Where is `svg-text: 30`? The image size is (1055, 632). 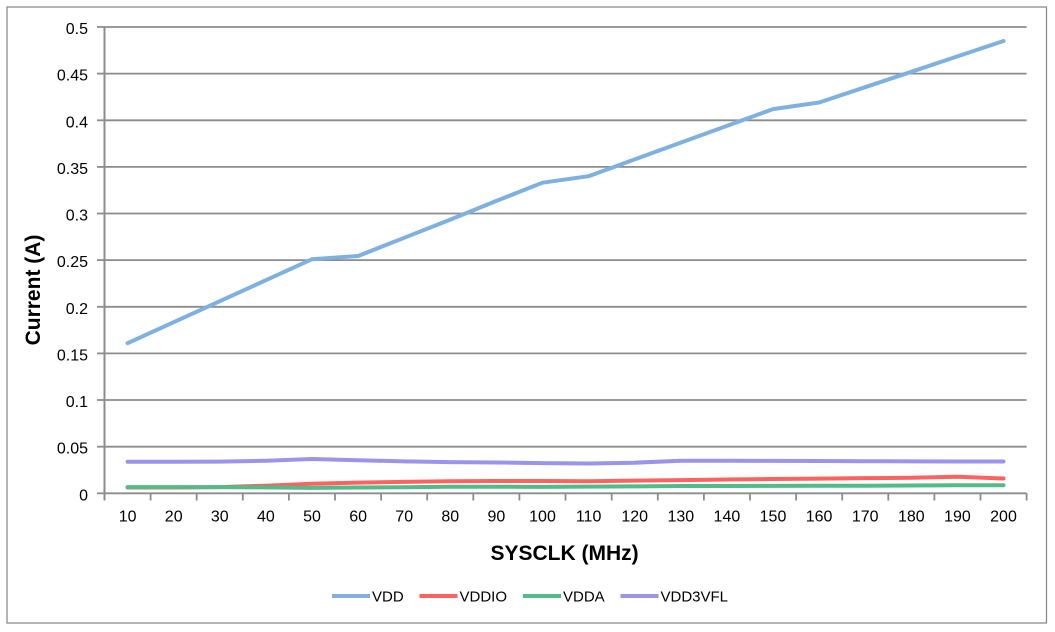
svg-text: 30 is located at coordinates (220, 517).